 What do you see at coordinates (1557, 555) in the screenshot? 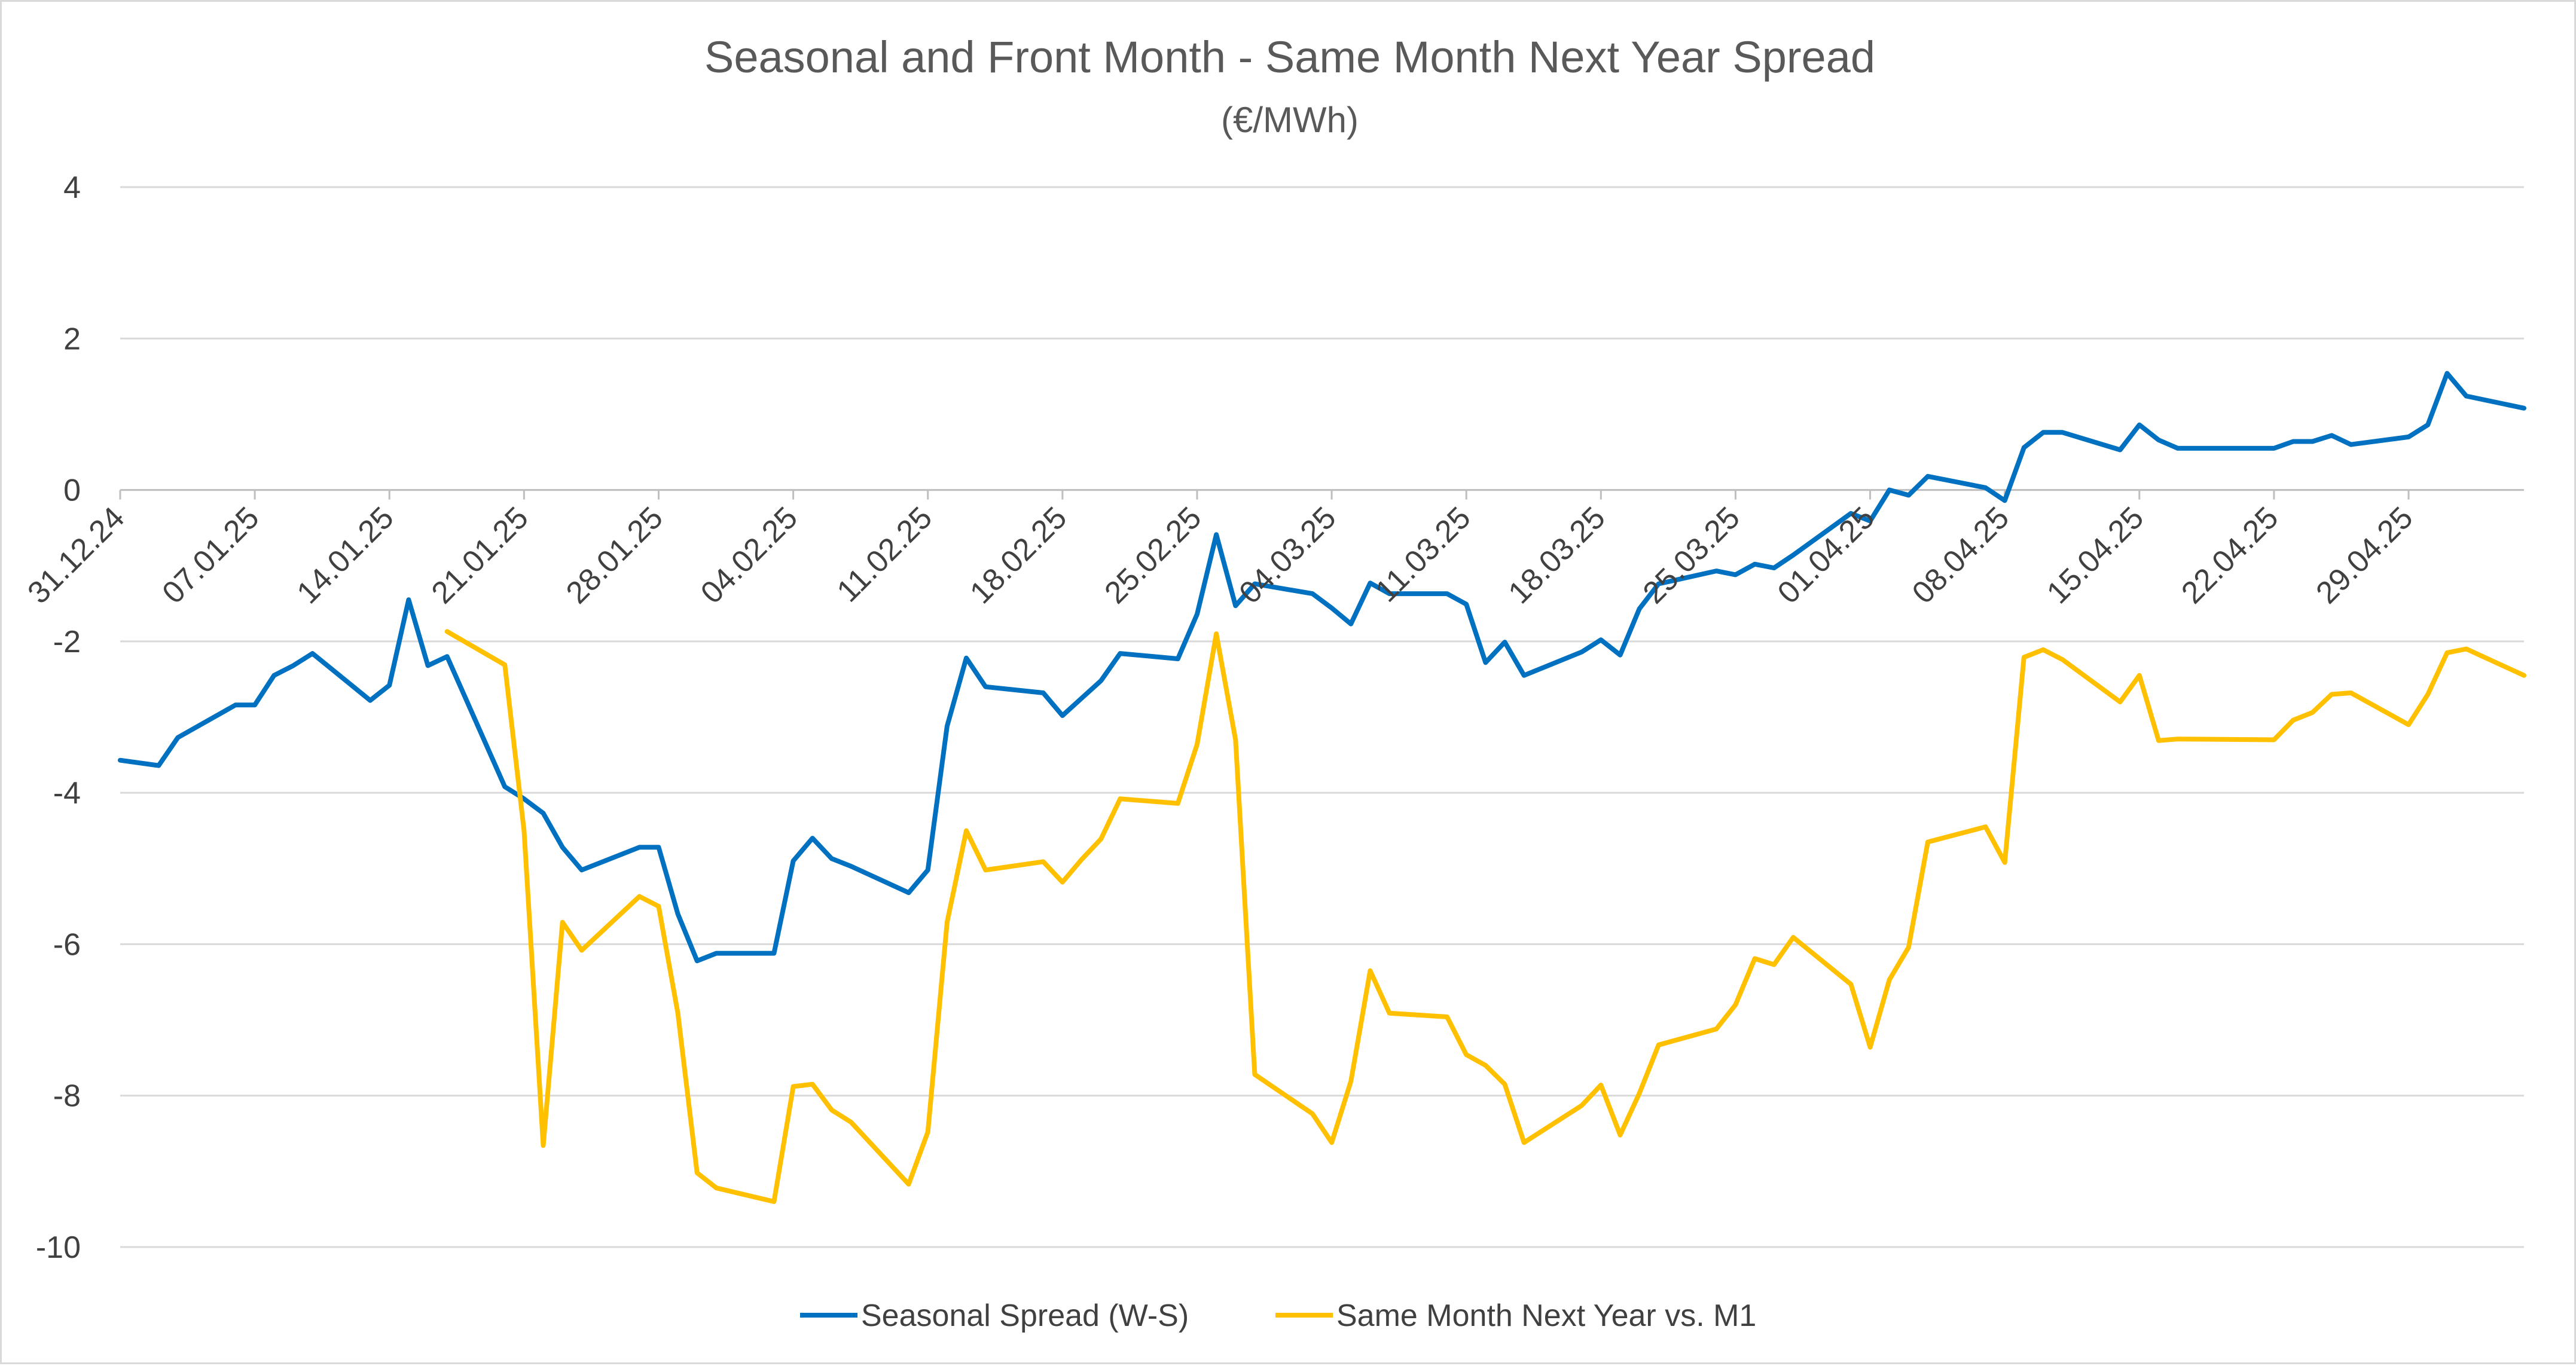
I see `x-tick-label: 18.03.25` at bounding box center [1557, 555].